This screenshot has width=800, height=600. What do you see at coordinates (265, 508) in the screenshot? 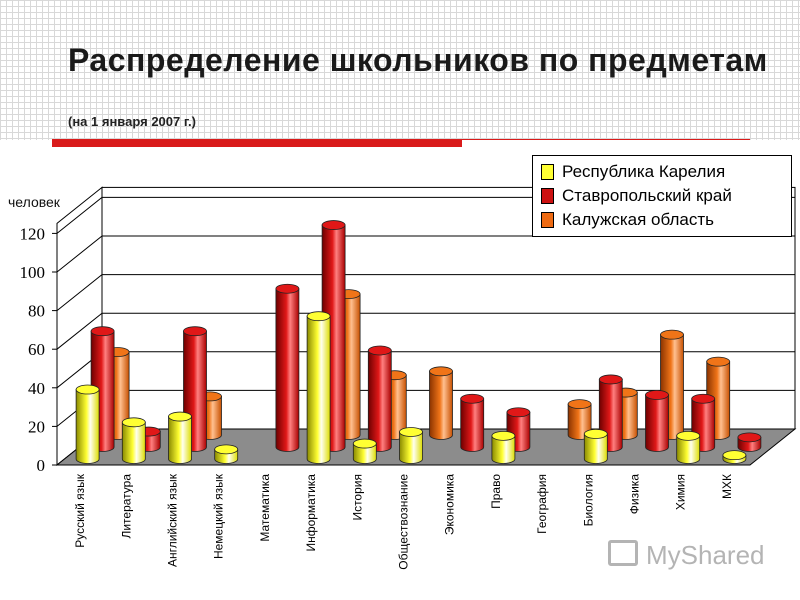
I see `x-tick-label: Математика` at bounding box center [265, 508].